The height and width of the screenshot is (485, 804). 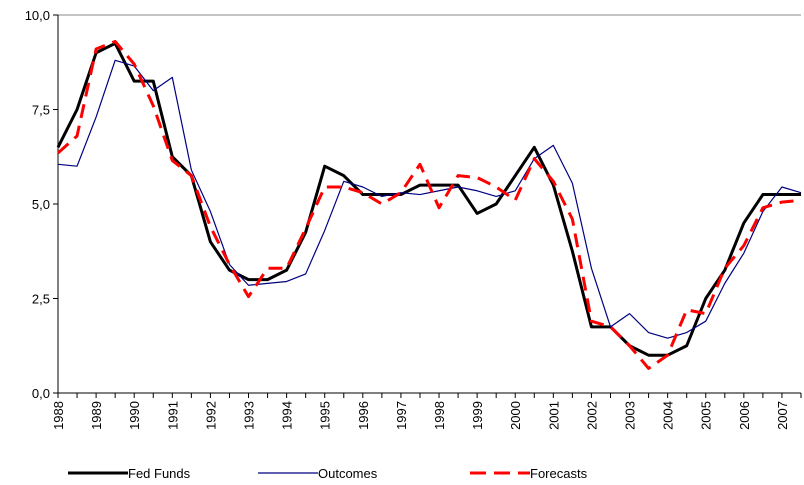 What do you see at coordinates (41, 110) in the screenshot?
I see `y-tick-label: 7,5` at bounding box center [41, 110].